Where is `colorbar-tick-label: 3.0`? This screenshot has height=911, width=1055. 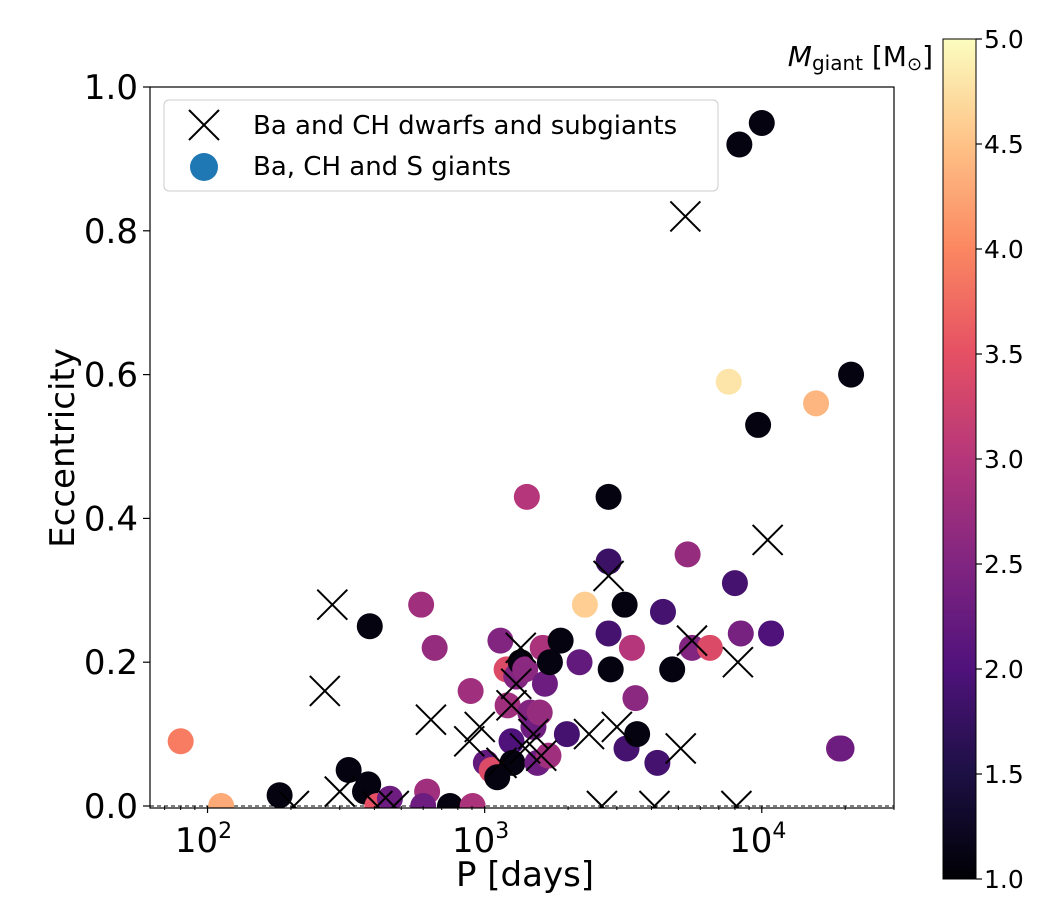
colorbar-tick-label: 3.0 is located at coordinates (1004, 459).